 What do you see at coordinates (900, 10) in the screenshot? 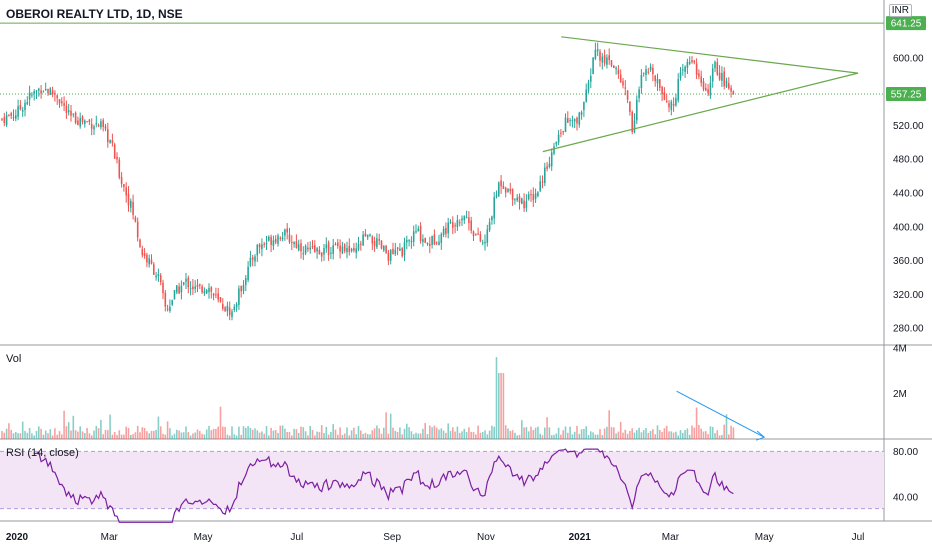
I see `currency-badge: INR` at bounding box center [900, 10].